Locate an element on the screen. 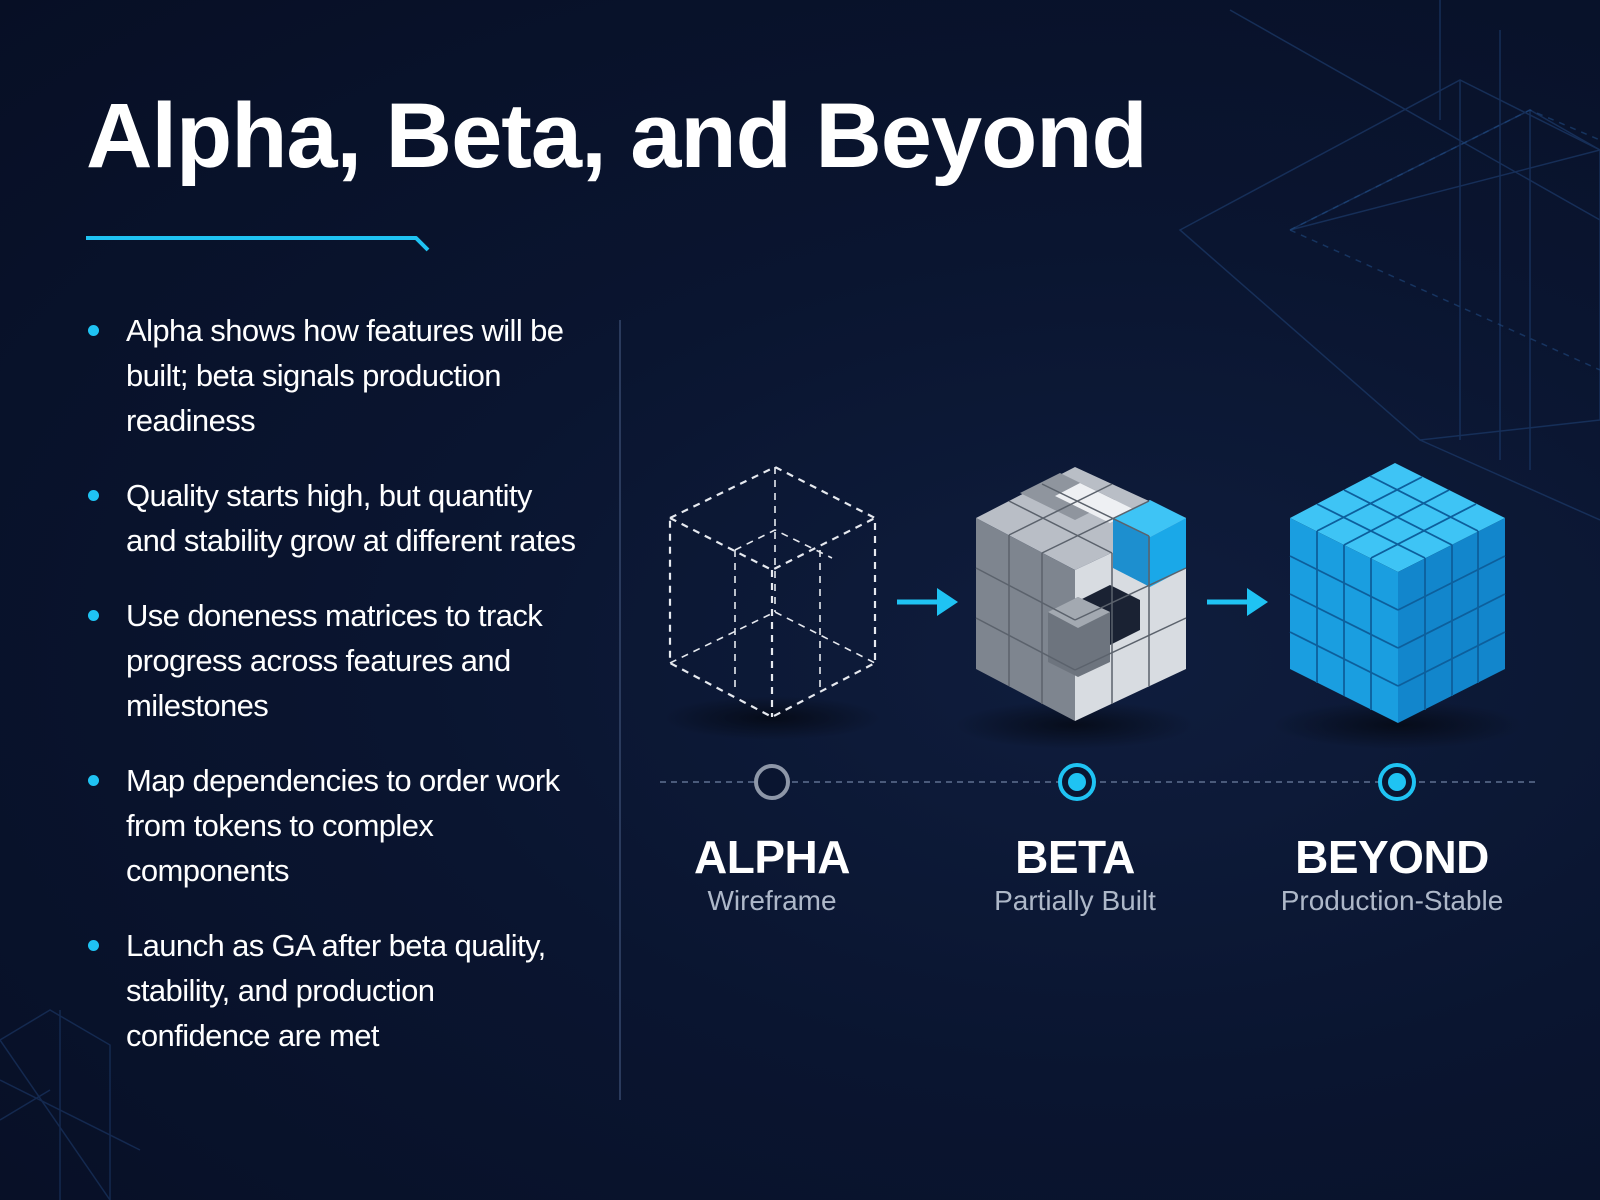  alpha-marker is located at coordinates (772, 782).